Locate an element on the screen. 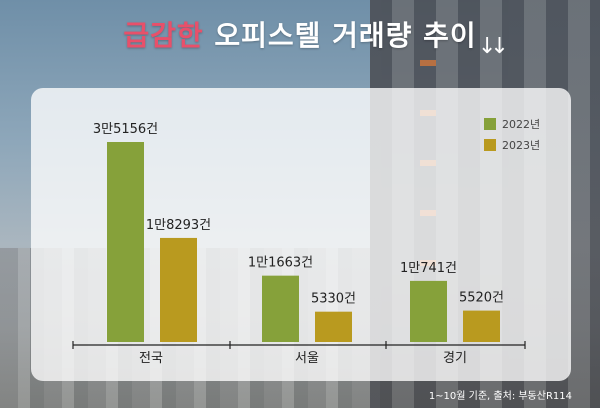 This screenshot has height=408, width=600. legend: 2022년 2023년 is located at coordinates (512, 137).